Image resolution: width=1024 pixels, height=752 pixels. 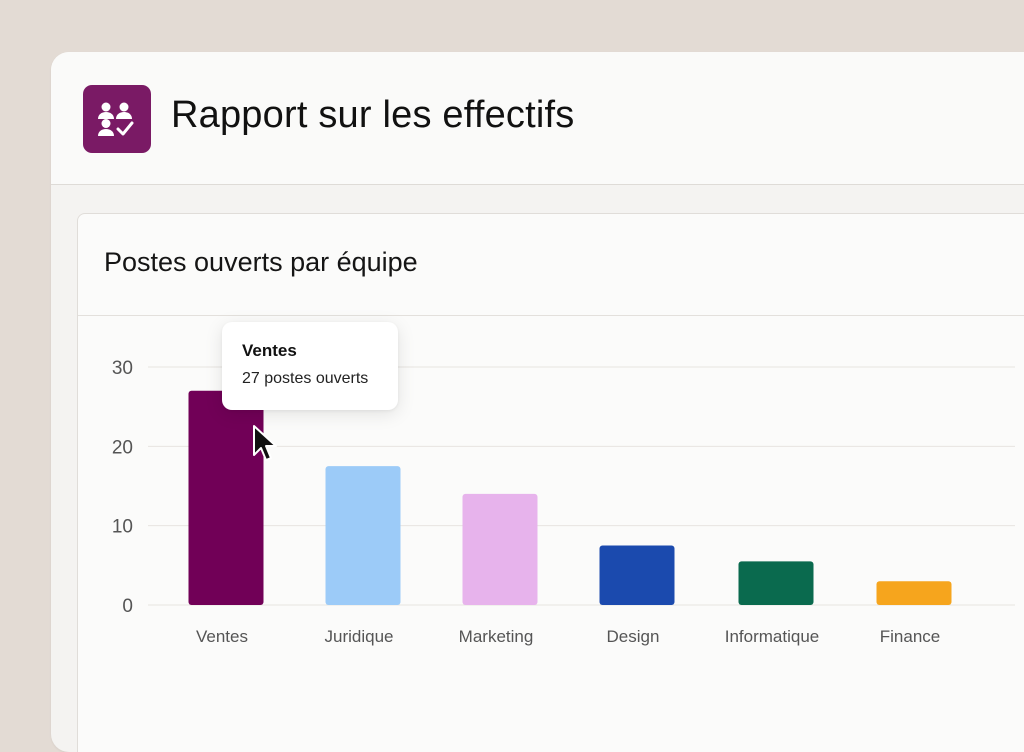 What do you see at coordinates (265, 443) in the screenshot?
I see `mouse-cursor-icon` at bounding box center [265, 443].